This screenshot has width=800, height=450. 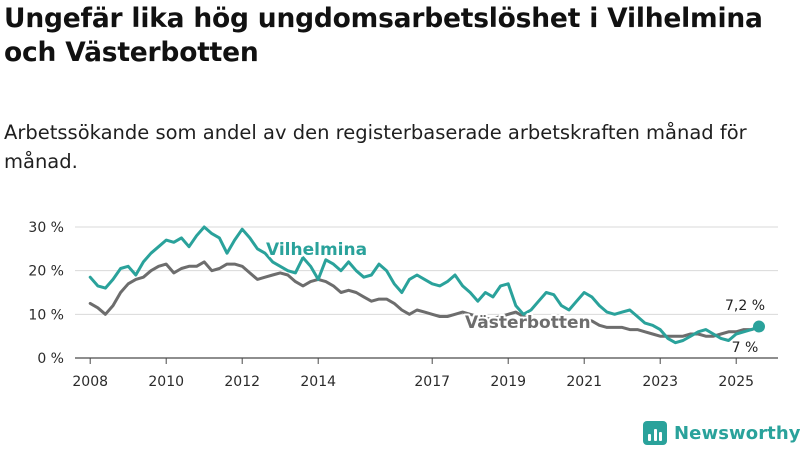 What do you see at coordinates (660, 382) in the screenshot?
I see `x-tick-label-2023: 2023` at bounding box center [660, 382].